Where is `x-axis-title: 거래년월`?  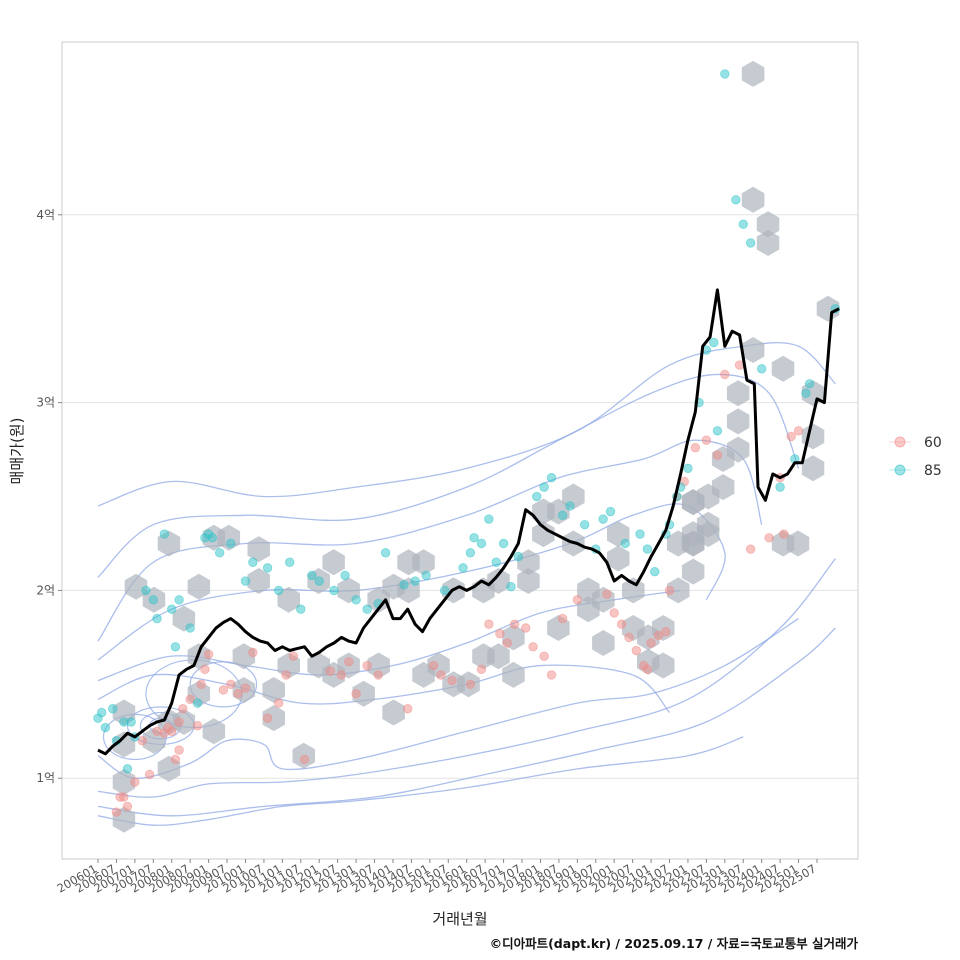 x-axis-title: 거래년월 is located at coordinates (459, 919).